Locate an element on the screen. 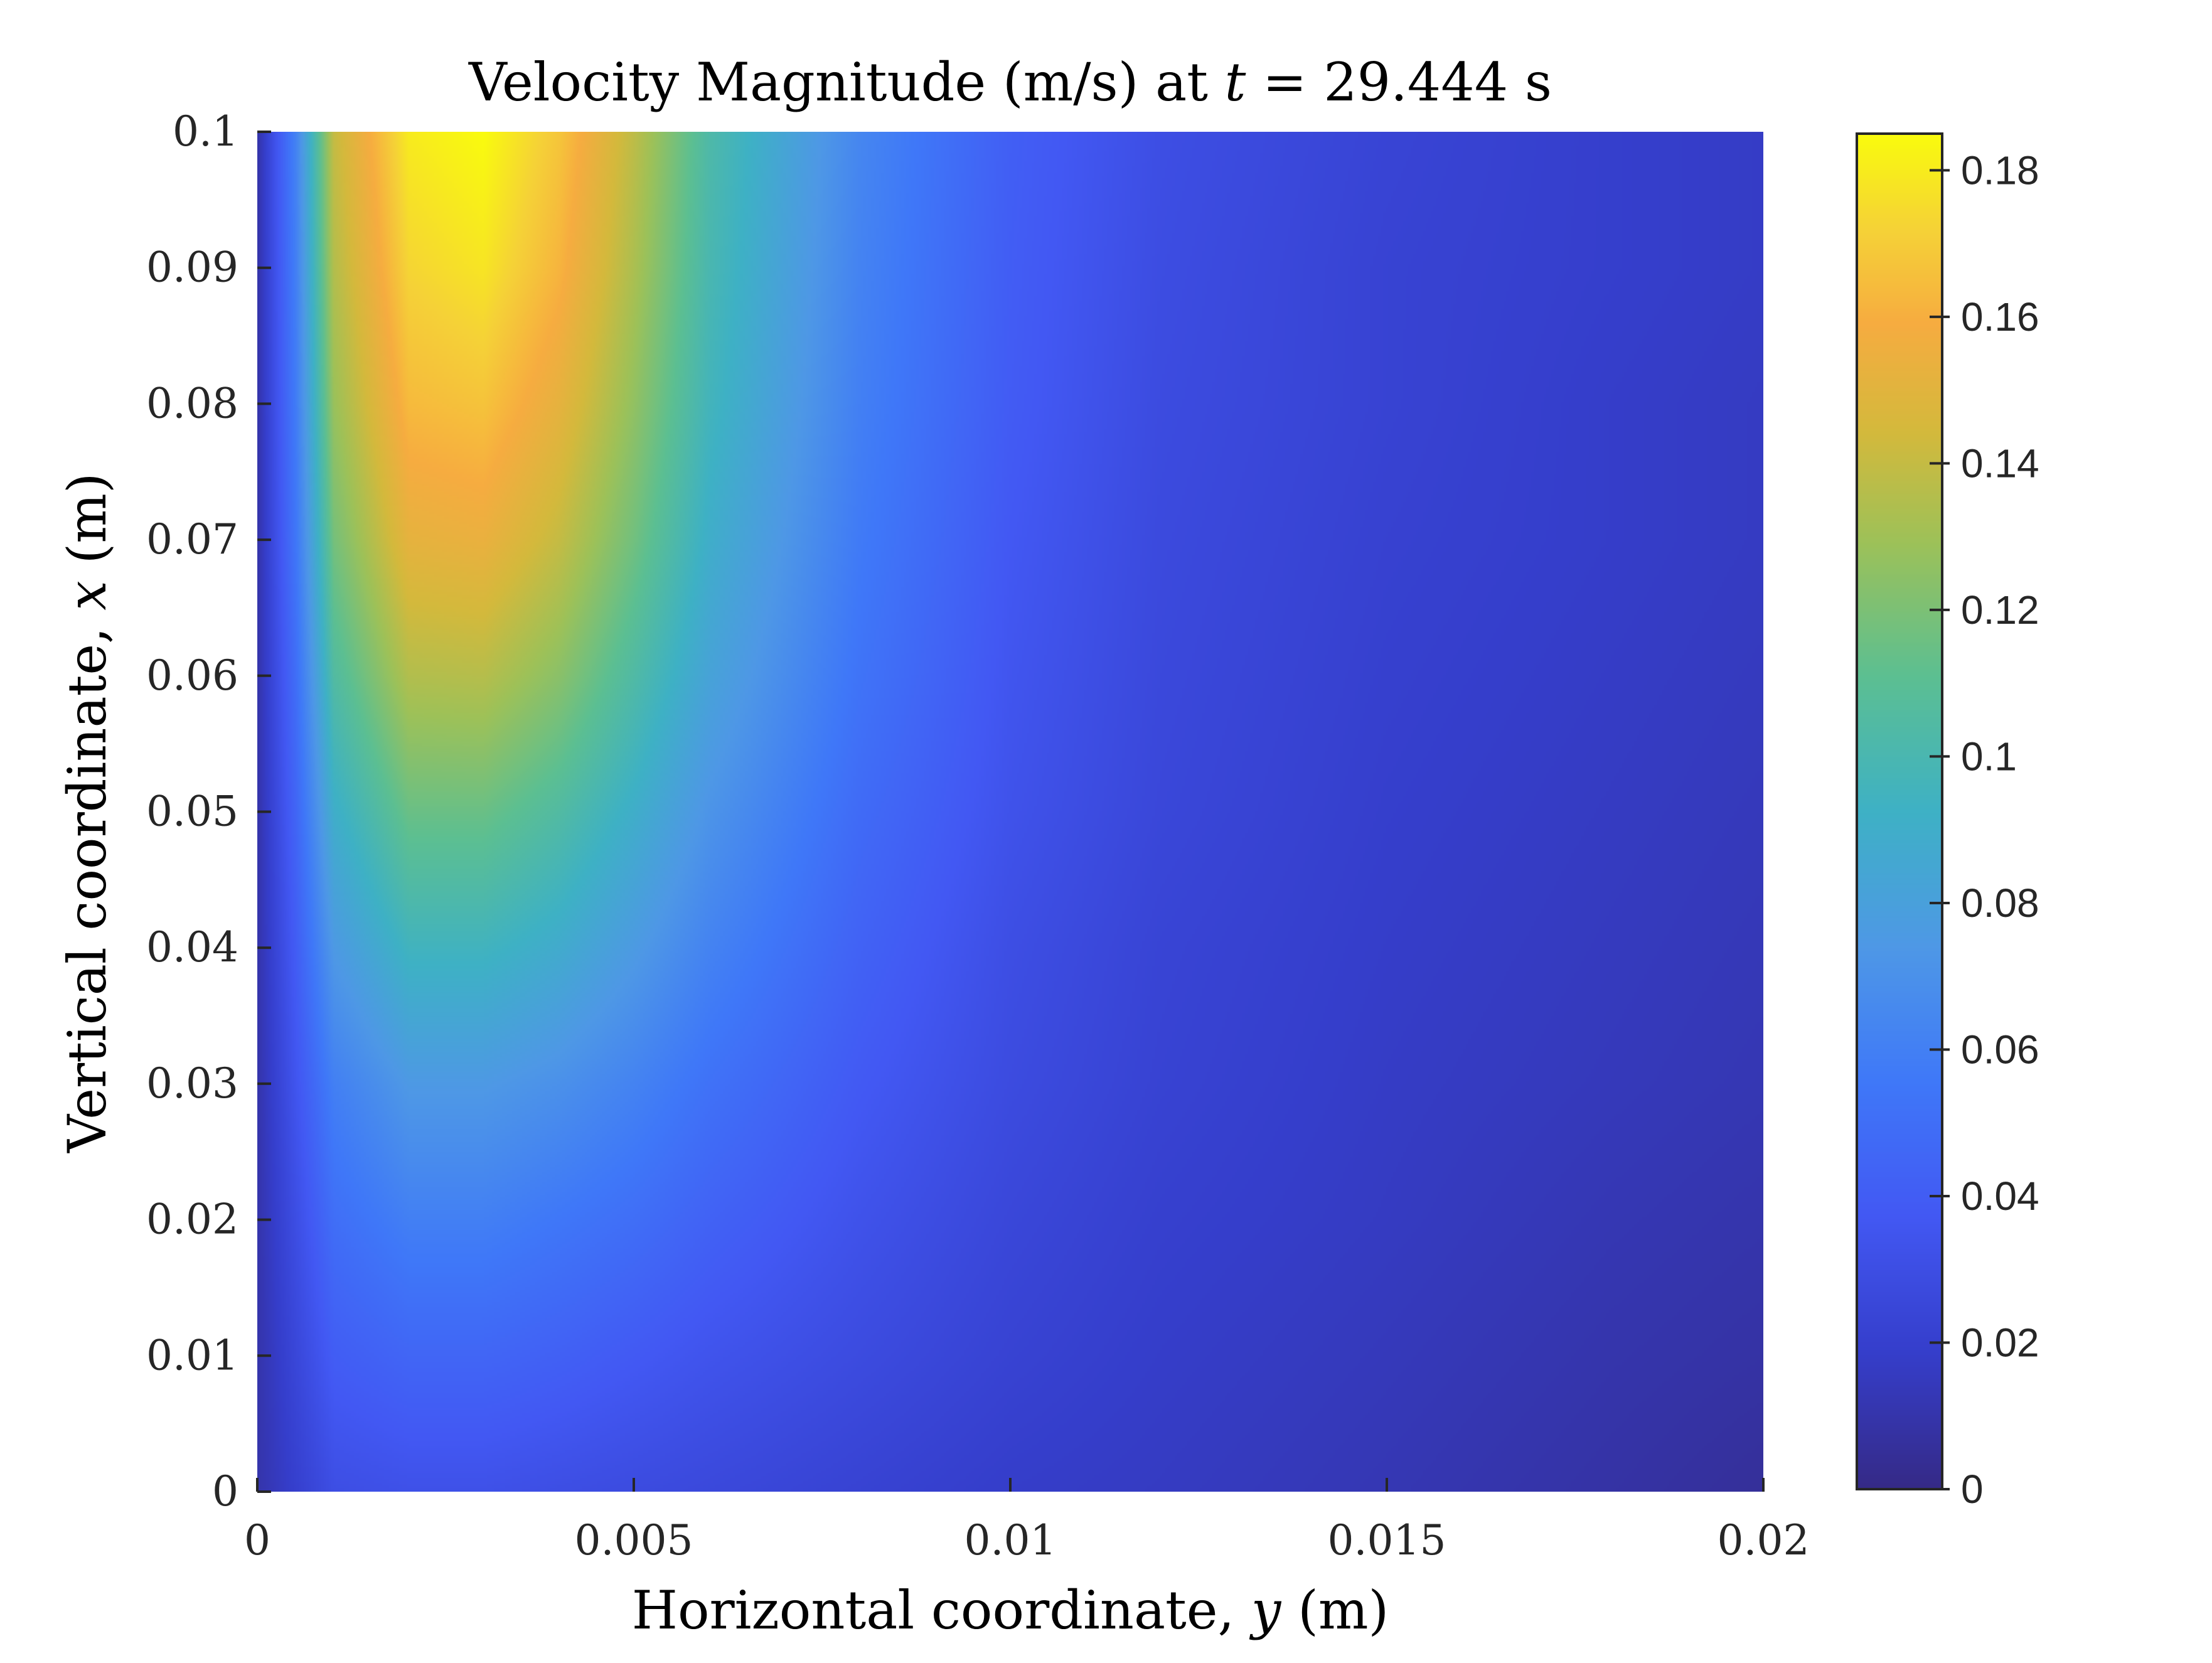 This screenshot has height=1663, width=2212. y-axis-label-unit: (m) is located at coordinates (87, 526).